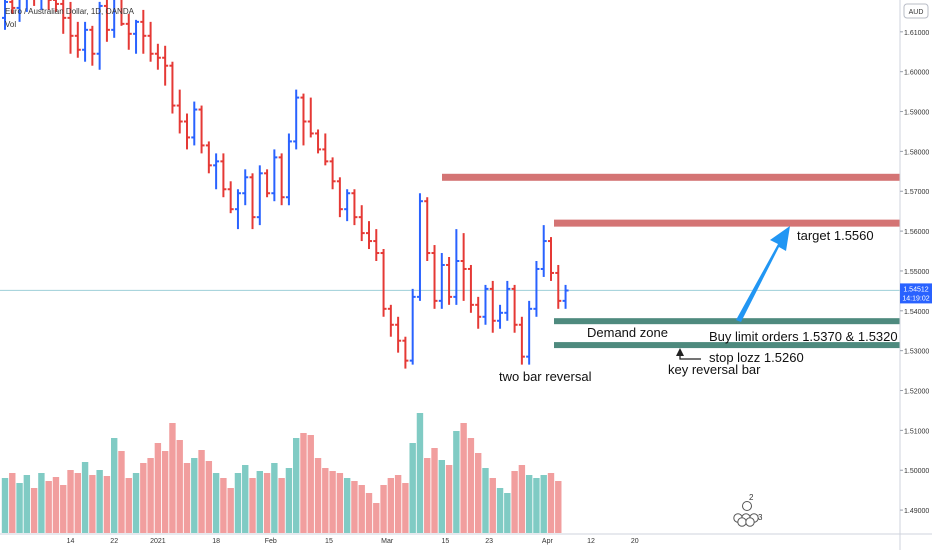 This screenshot has height=550, width=932. I want to click on demand-zone-label: Demand zone, so click(627, 332).